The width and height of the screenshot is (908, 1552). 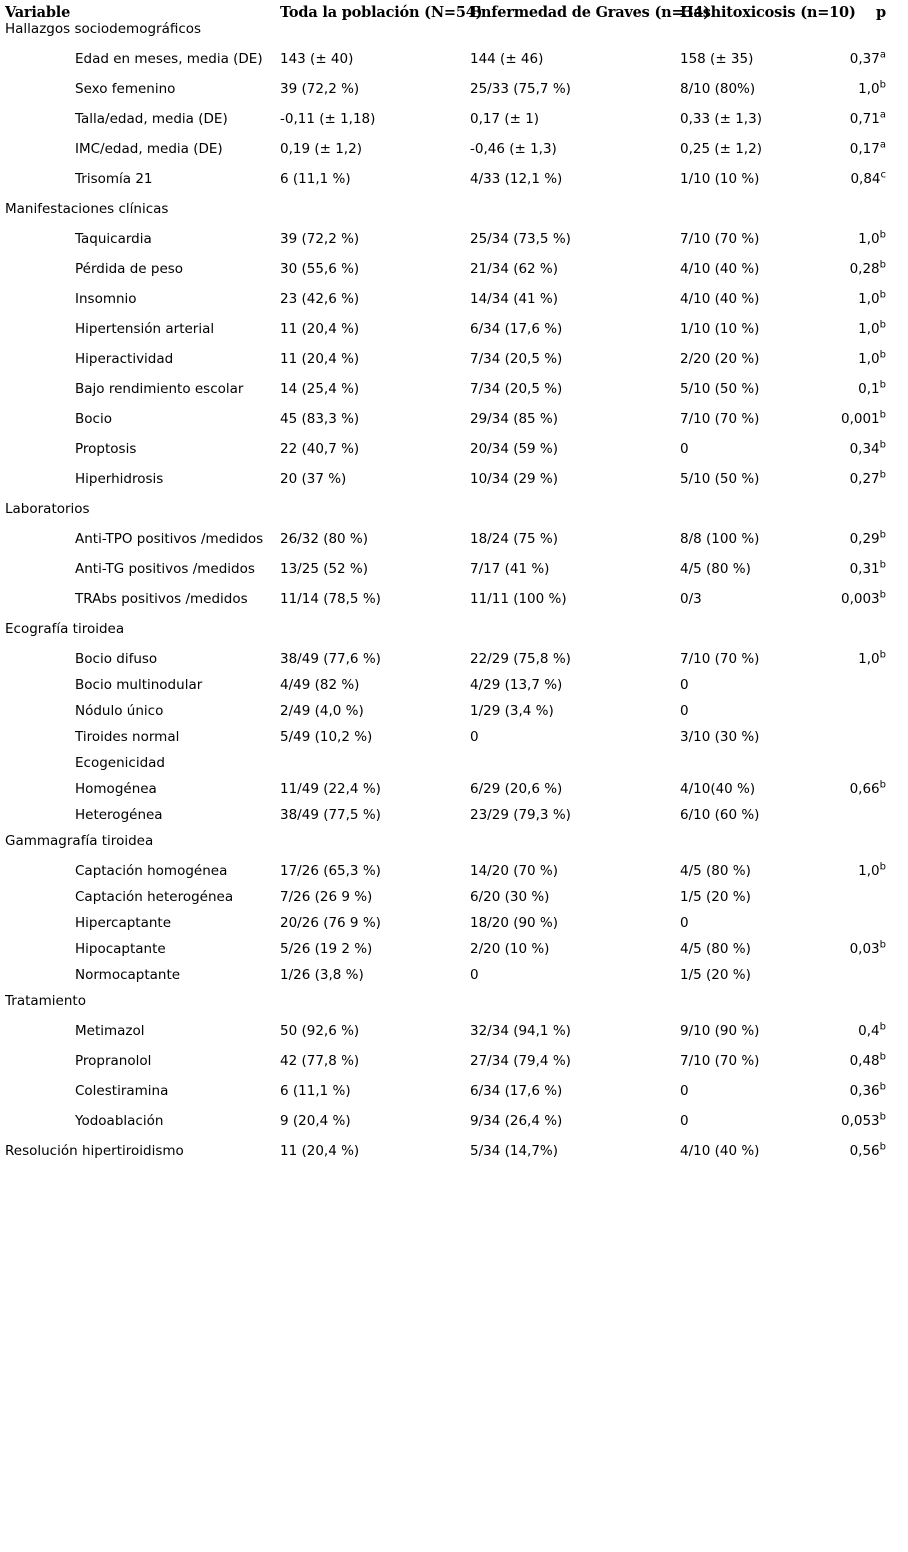 I want to click on value-graves-disease: 0,17 (± 1), so click(x=505, y=119).